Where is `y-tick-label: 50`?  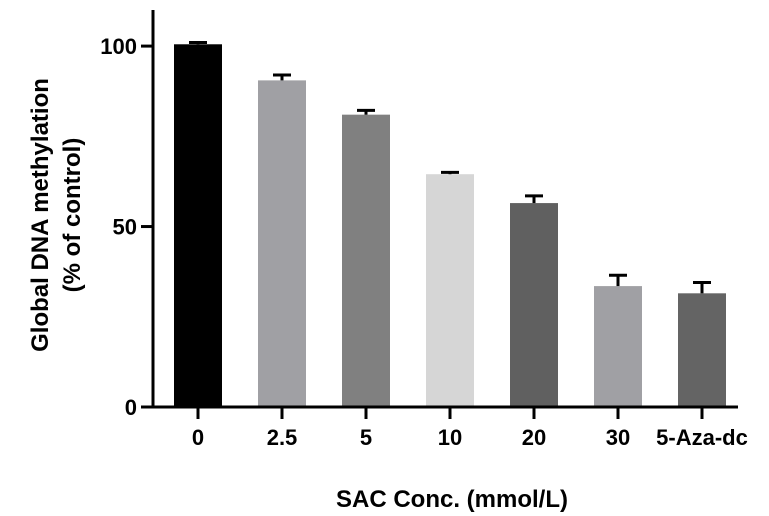 y-tick-label: 50 is located at coordinates (125, 227).